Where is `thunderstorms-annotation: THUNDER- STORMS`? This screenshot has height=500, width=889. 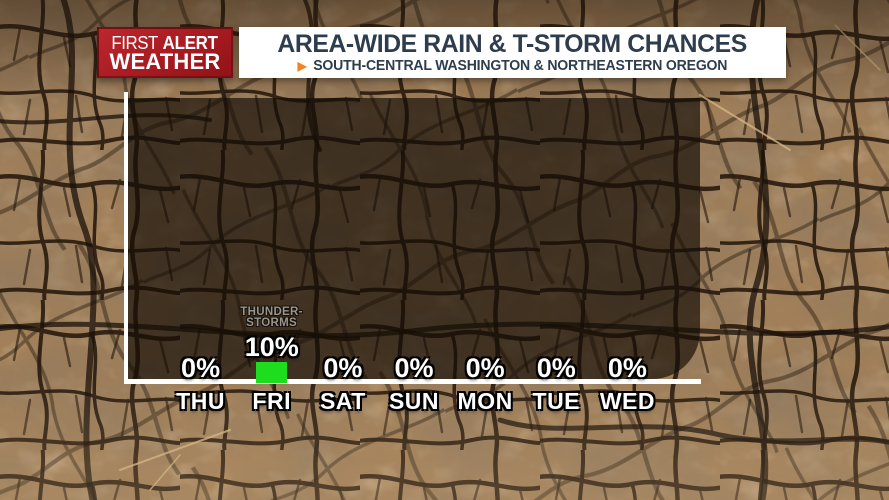 thunderstorms-annotation: THUNDER- STORMS is located at coordinates (271, 316).